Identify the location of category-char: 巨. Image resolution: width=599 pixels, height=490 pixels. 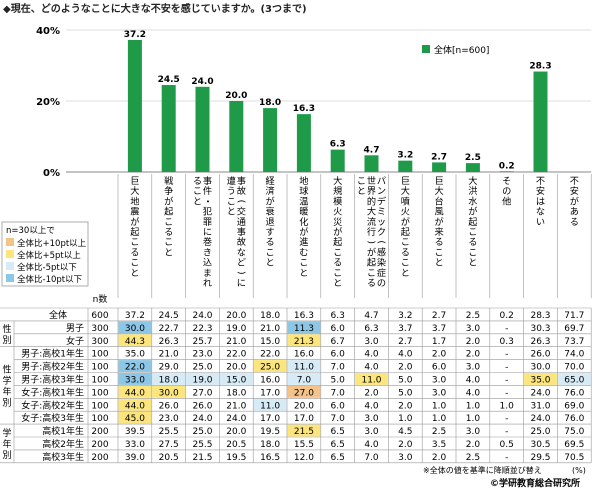
(134, 181).